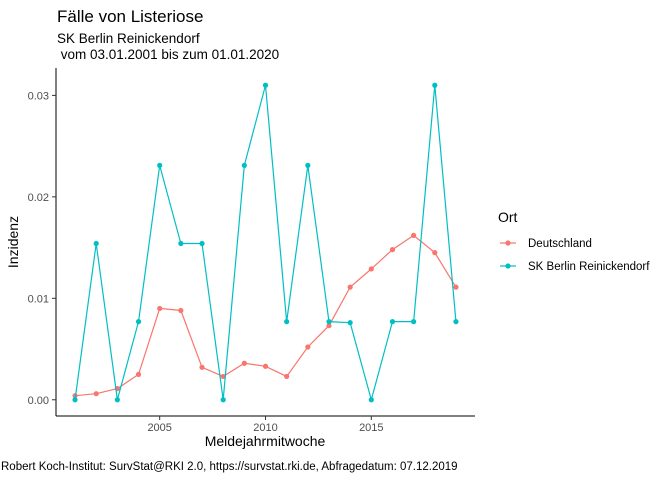  What do you see at coordinates (371, 428) in the screenshot?
I see `x-tick-label: 2015` at bounding box center [371, 428].